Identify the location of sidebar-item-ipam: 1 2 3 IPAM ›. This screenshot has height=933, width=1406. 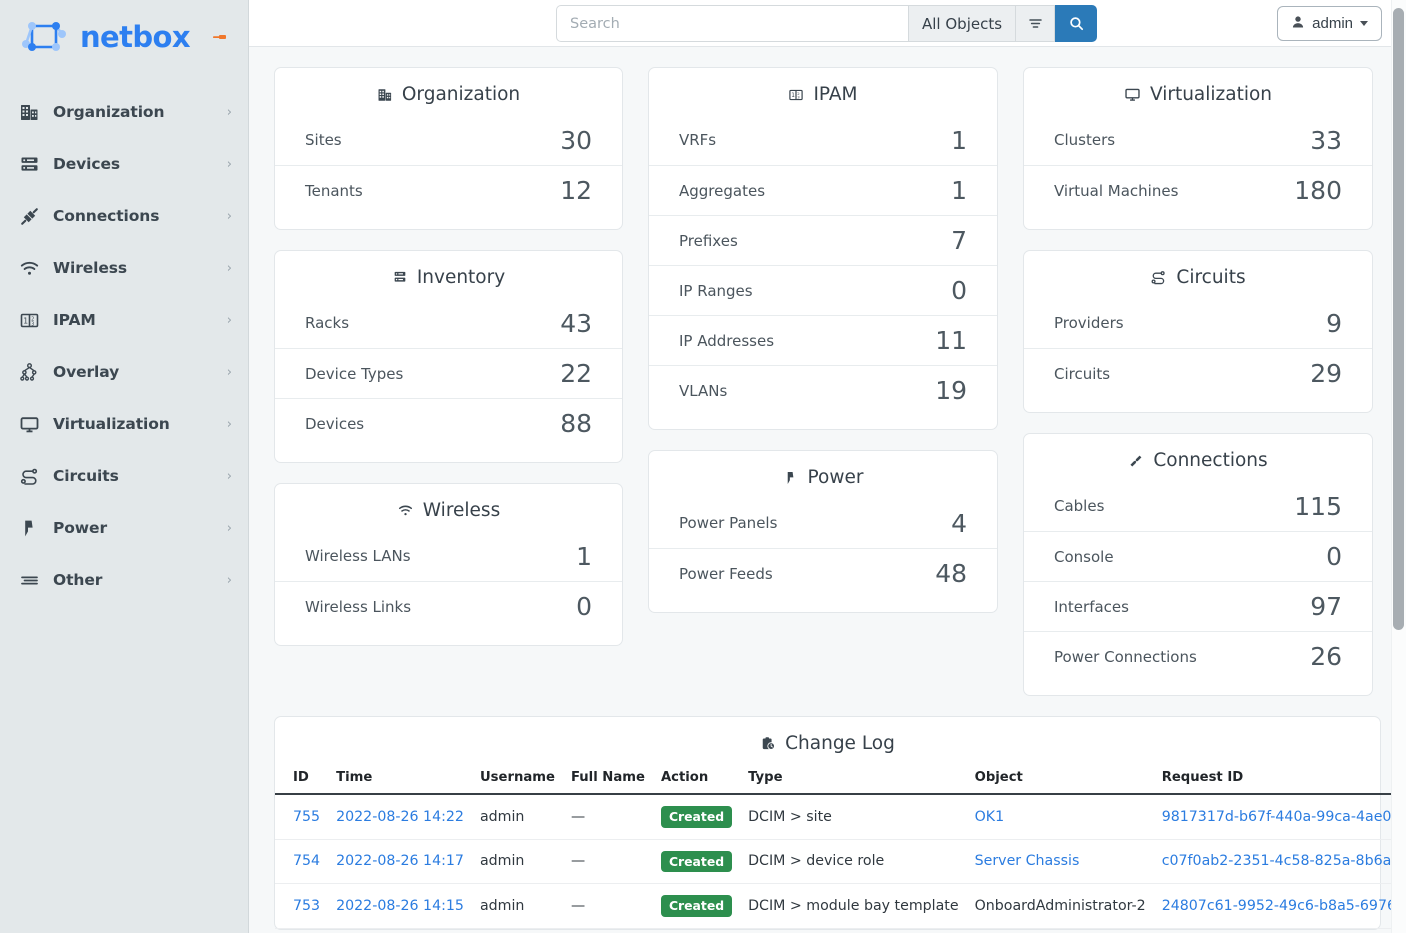
(124, 320).